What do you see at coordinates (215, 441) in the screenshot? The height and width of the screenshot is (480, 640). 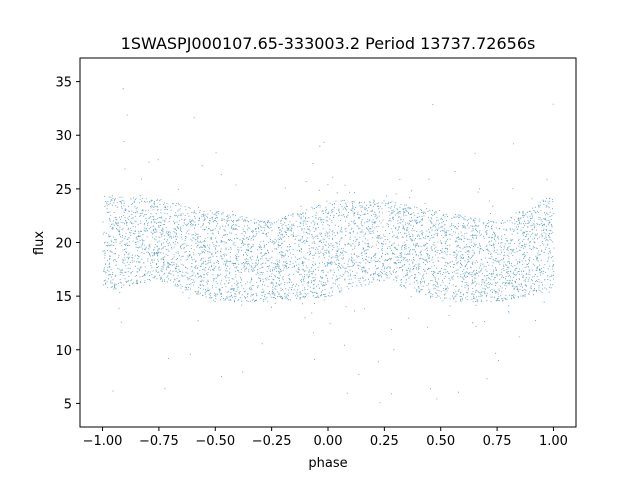 I see `x-tick-label: −0.50` at bounding box center [215, 441].